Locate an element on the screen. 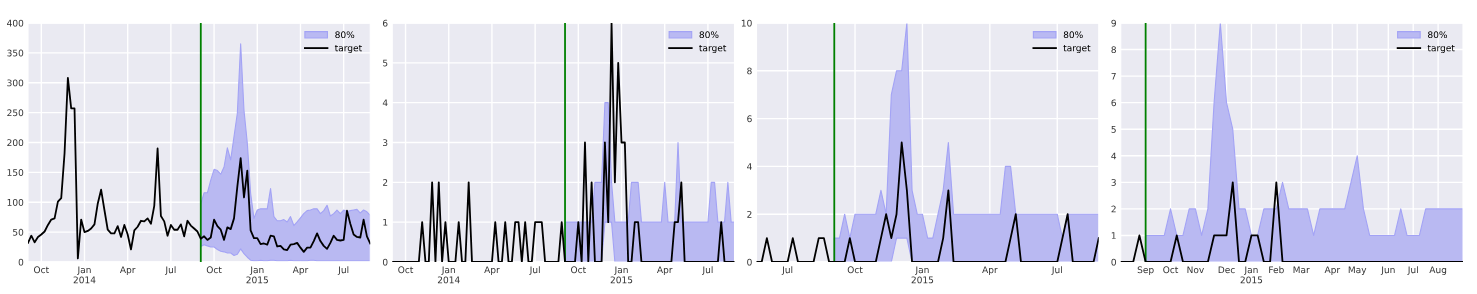  y-tick-label: 9 is located at coordinates (1113, 23).